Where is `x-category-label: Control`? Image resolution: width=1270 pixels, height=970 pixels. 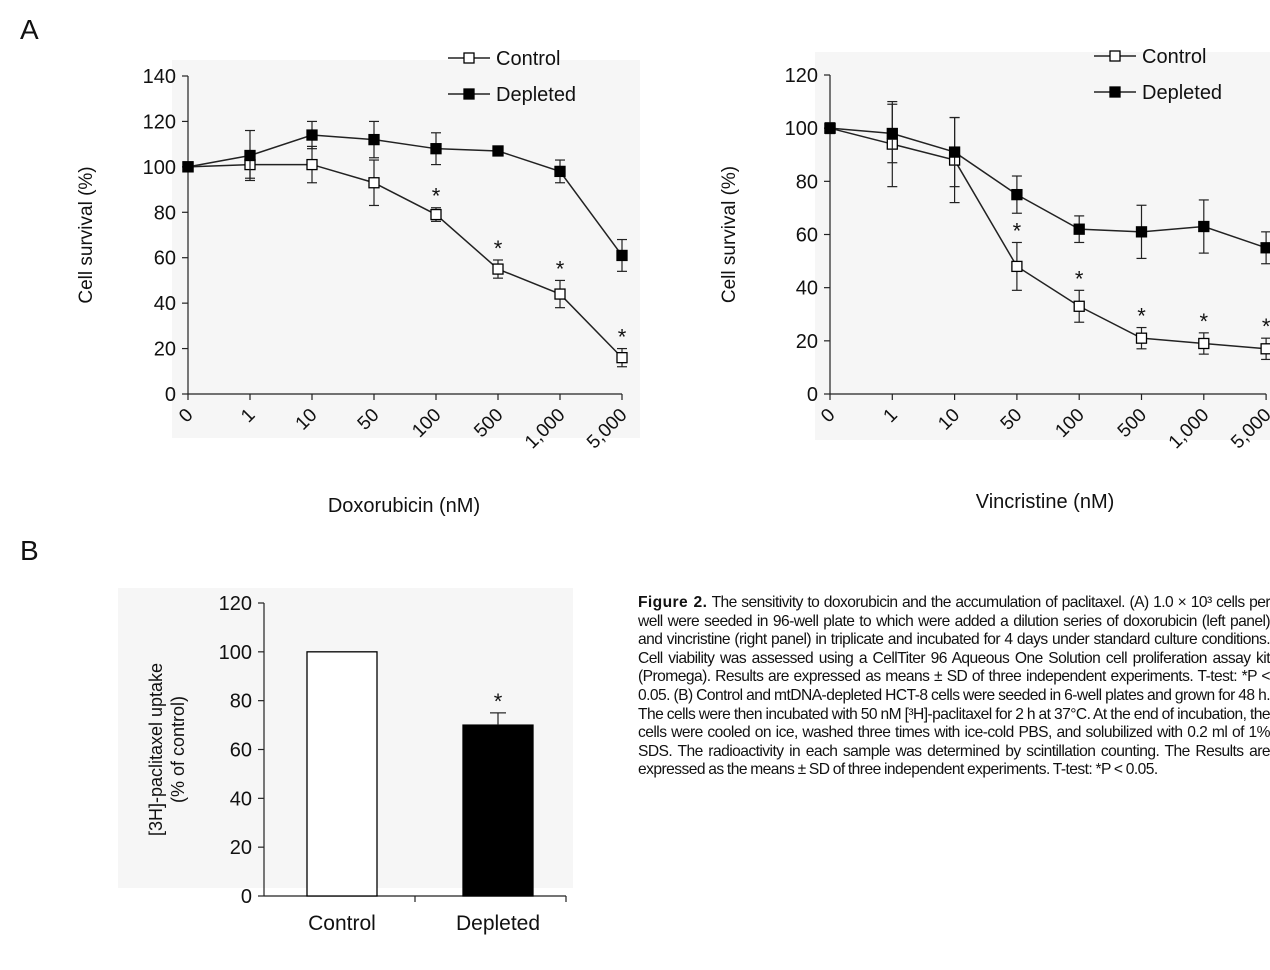
x-category-label: Control is located at coordinates (342, 923).